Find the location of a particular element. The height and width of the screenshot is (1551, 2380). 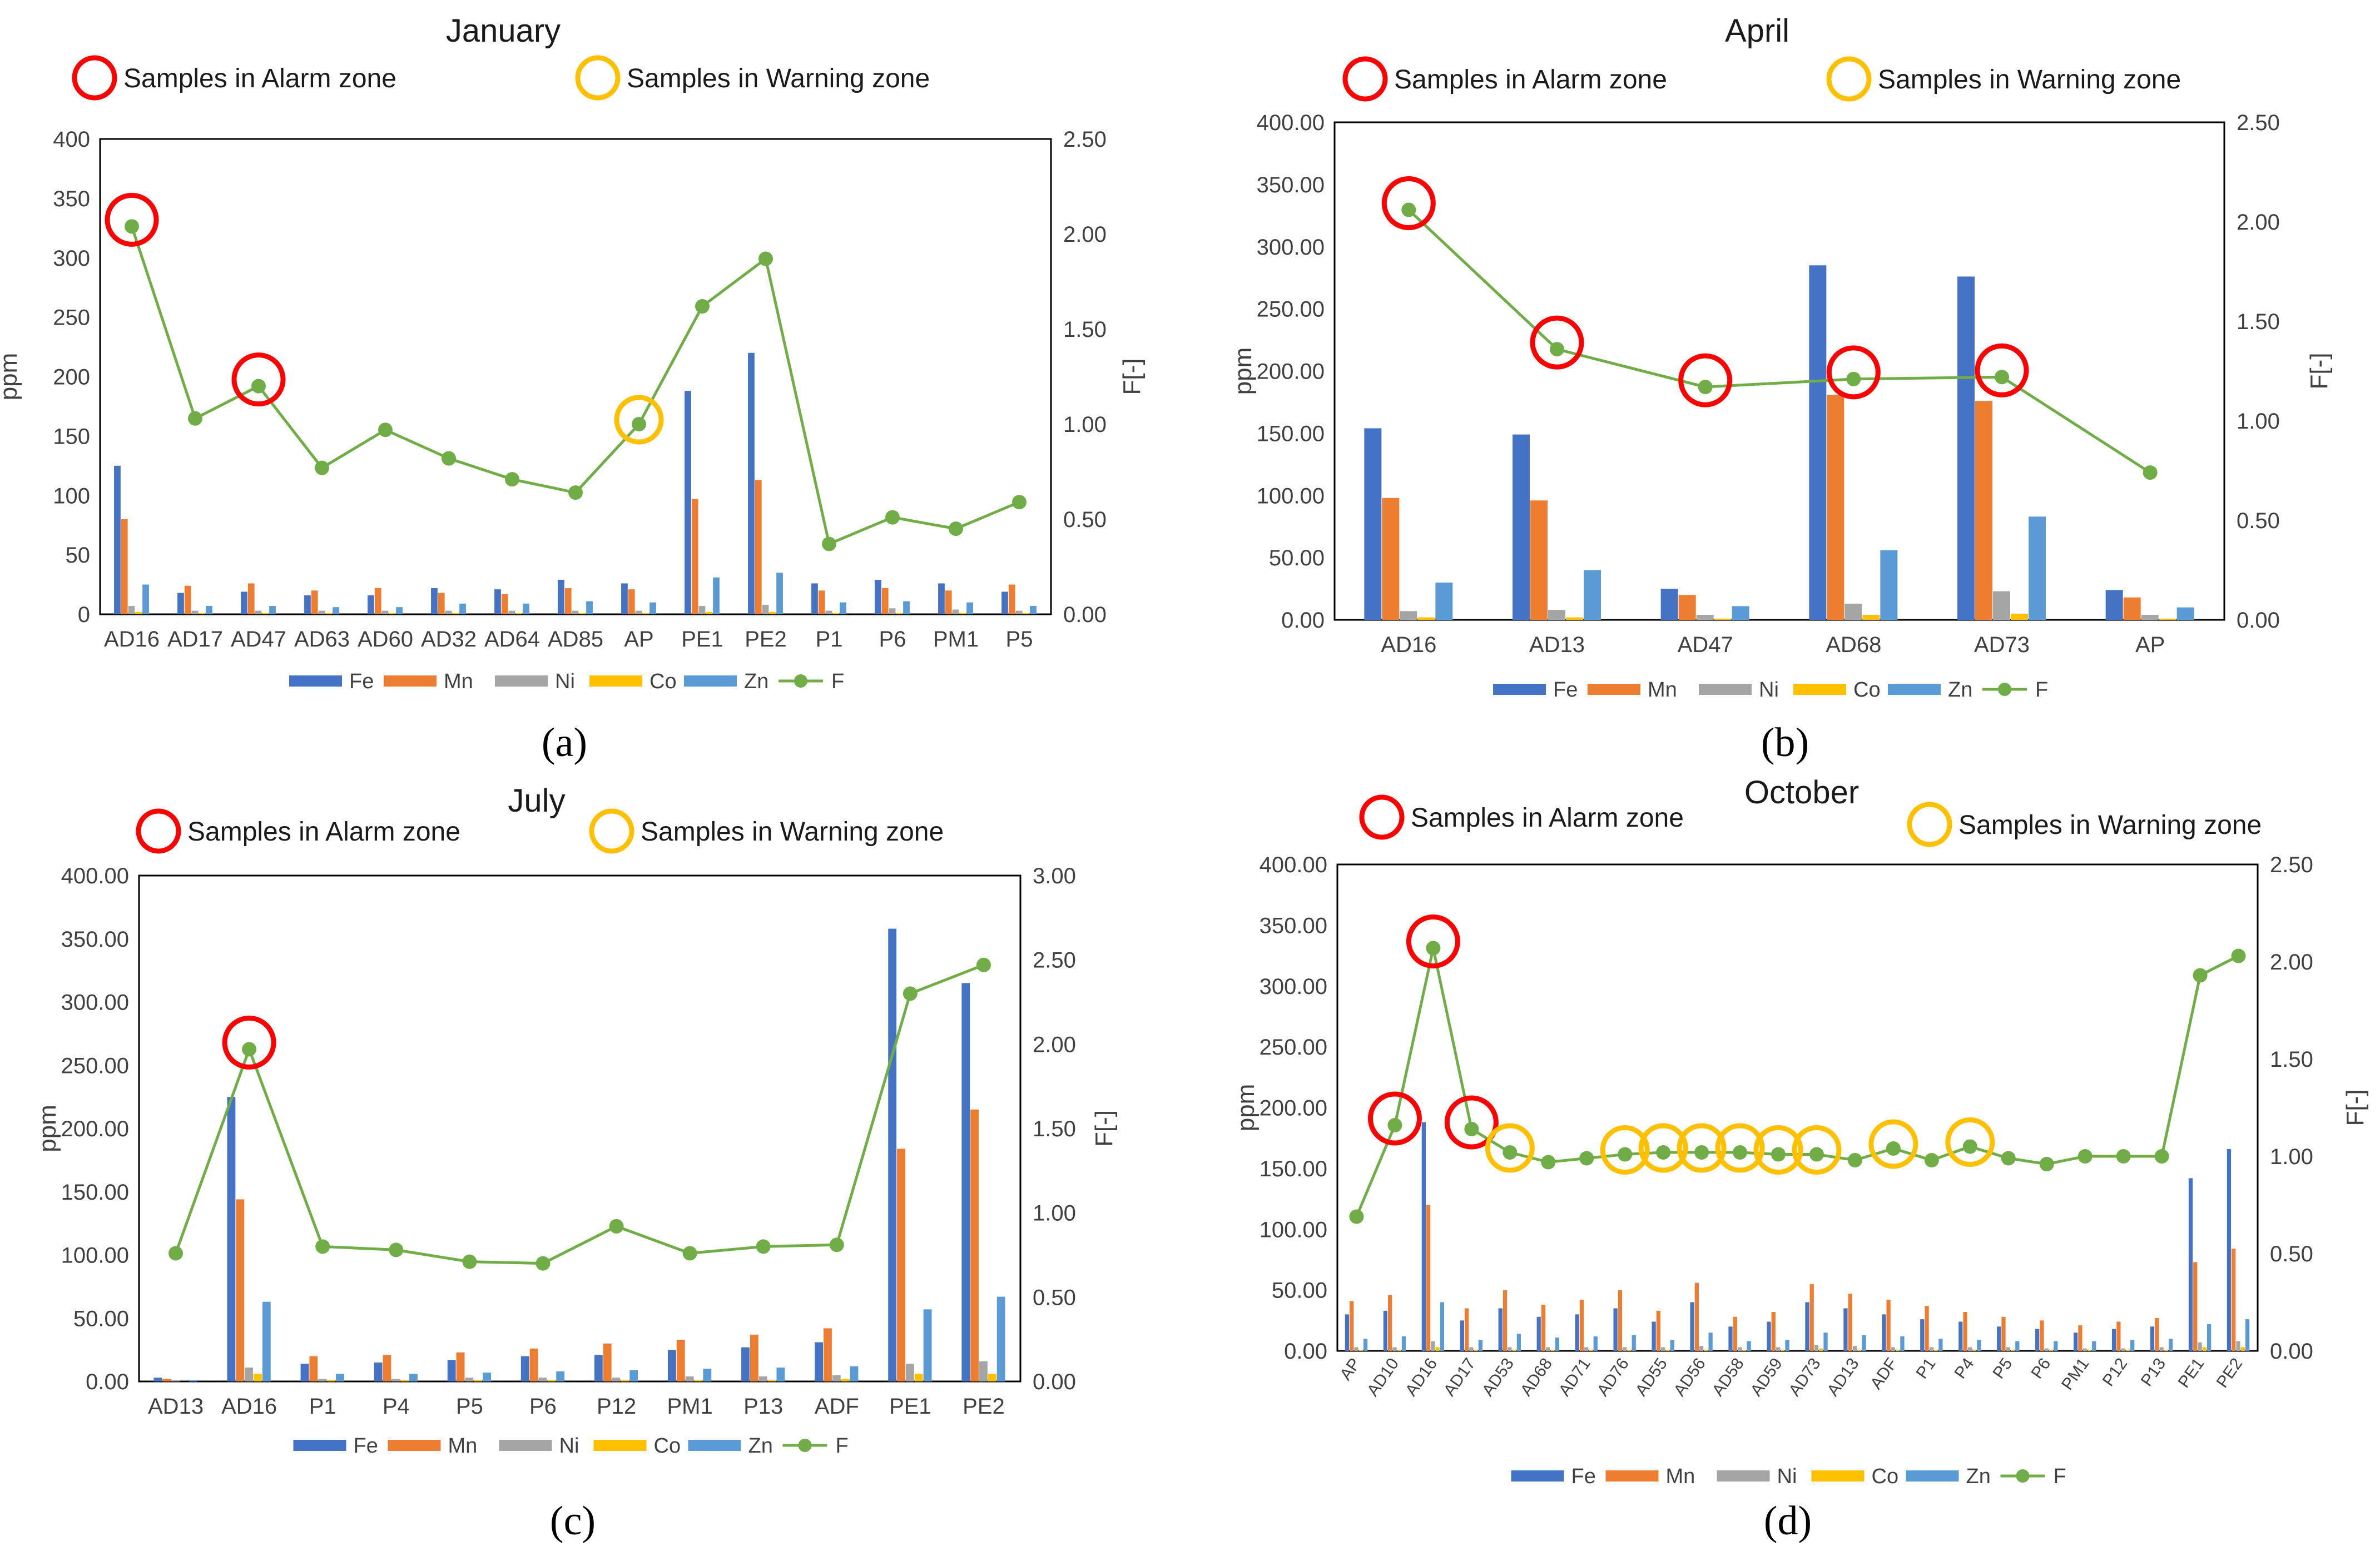

y-tick-label: 400.00 is located at coordinates (1291, 123).